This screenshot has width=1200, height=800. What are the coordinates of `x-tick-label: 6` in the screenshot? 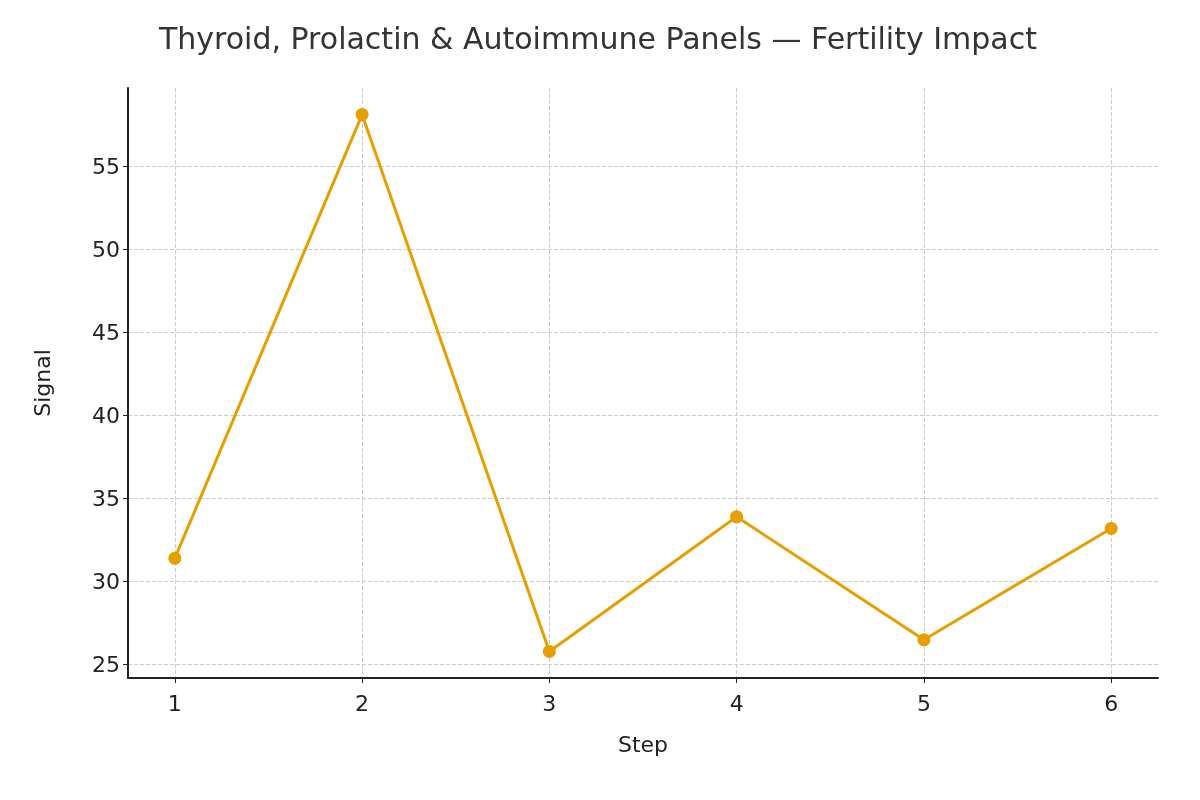 It's located at (1111, 703).